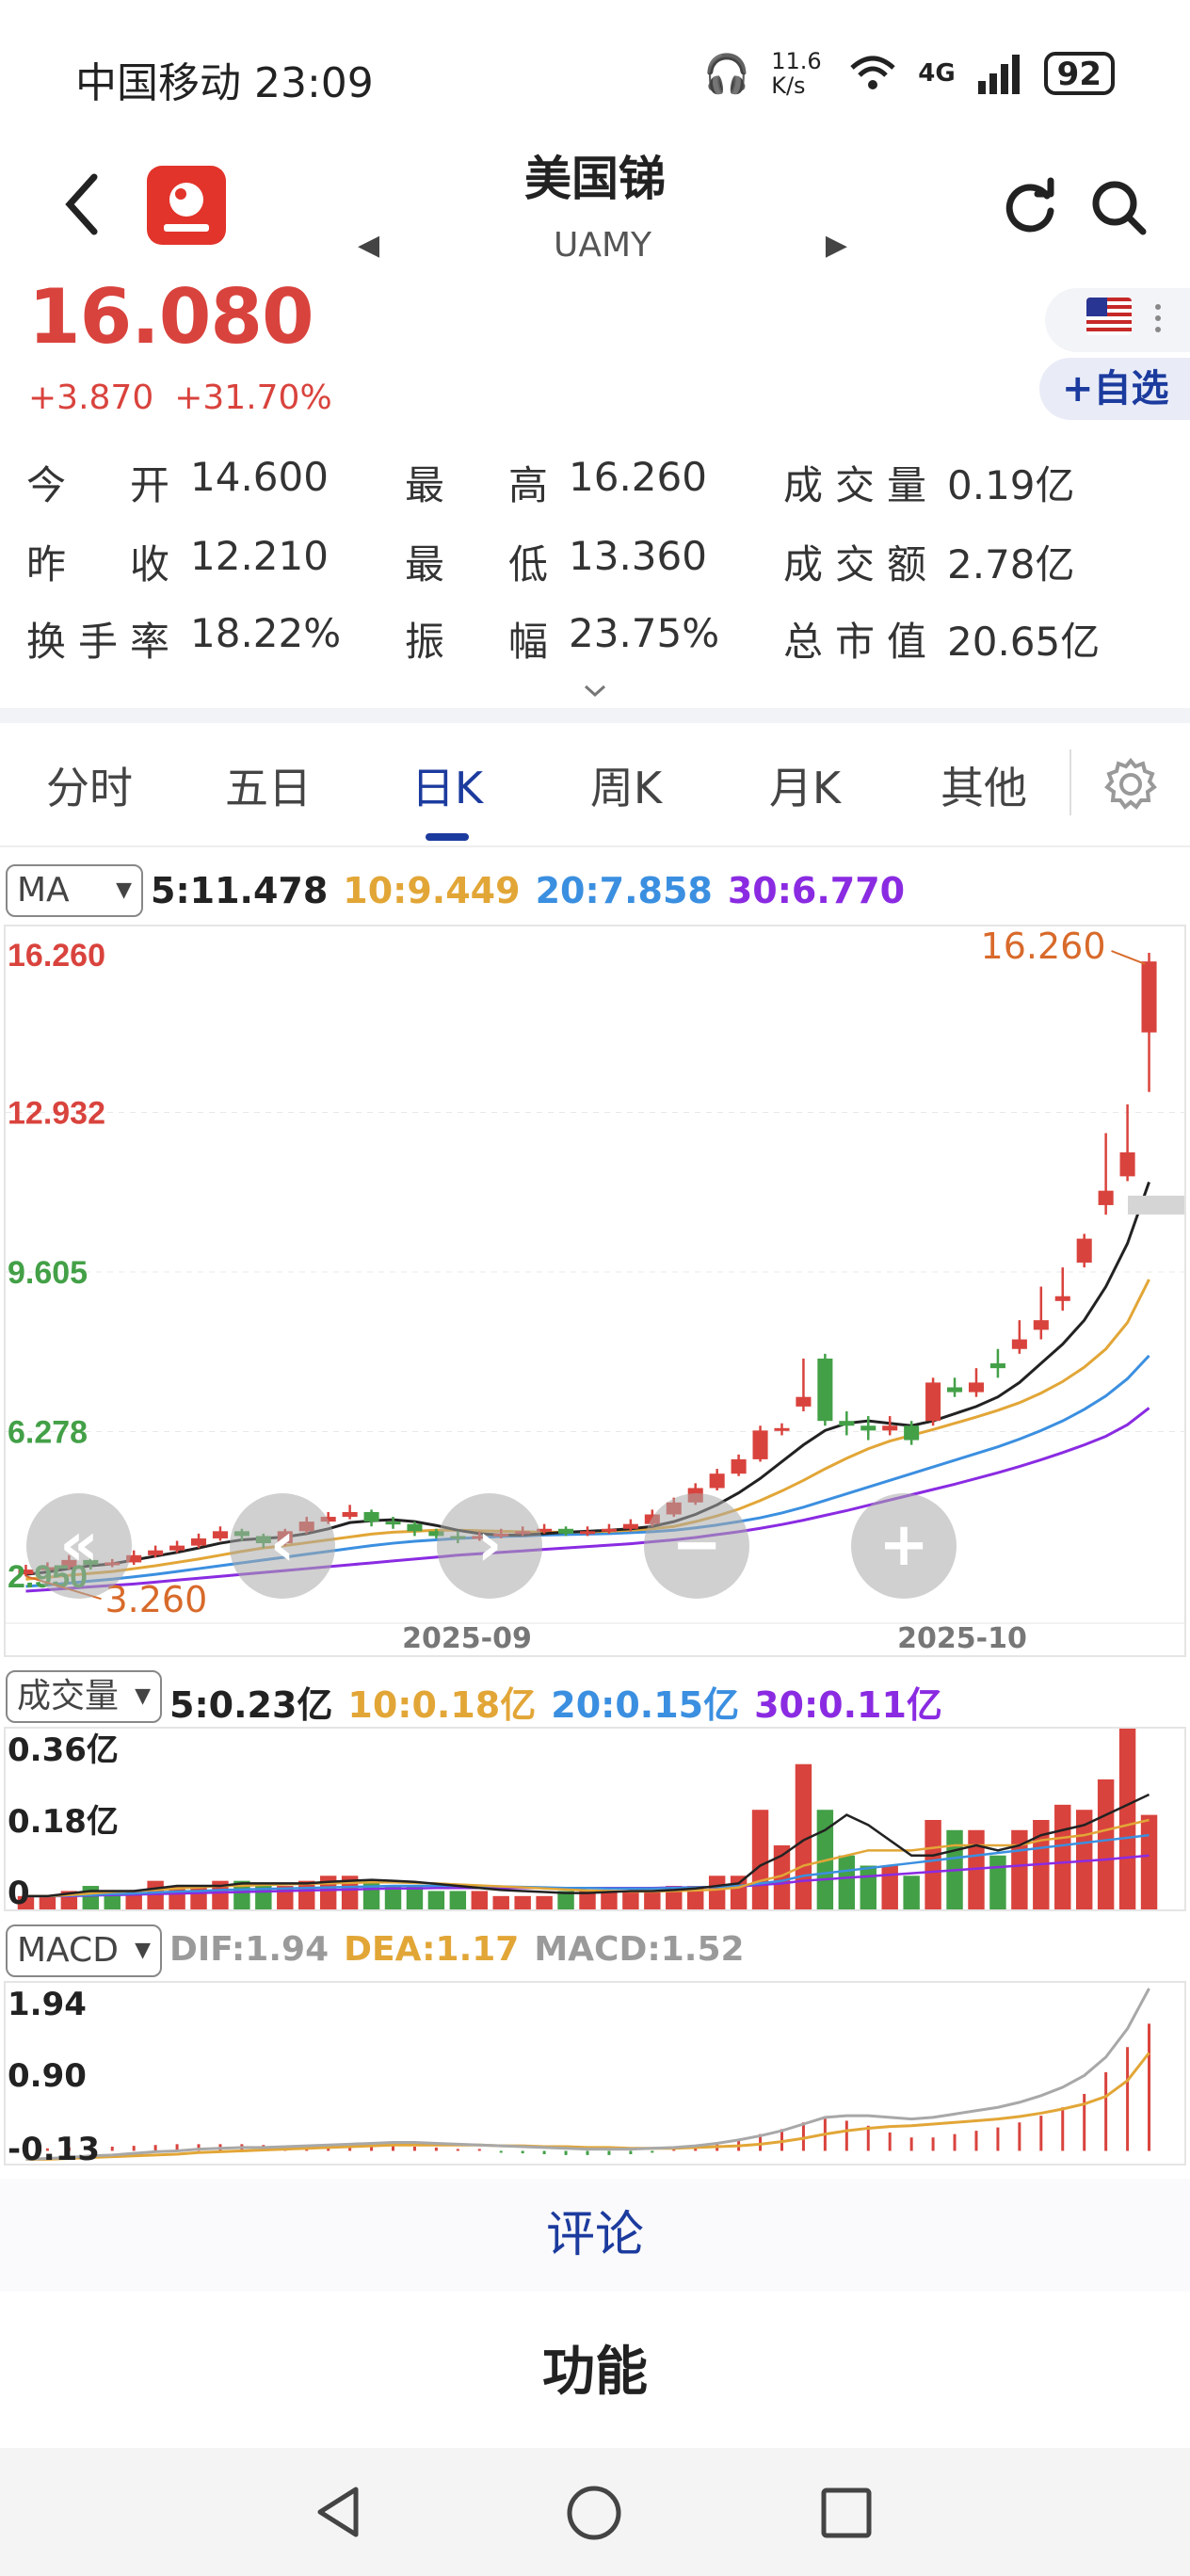  What do you see at coordinates (595, 1819) in the screenshot?
I see `volume-chart: 0.36亿 0.18亿 0` at bounding box center [595, 1819].